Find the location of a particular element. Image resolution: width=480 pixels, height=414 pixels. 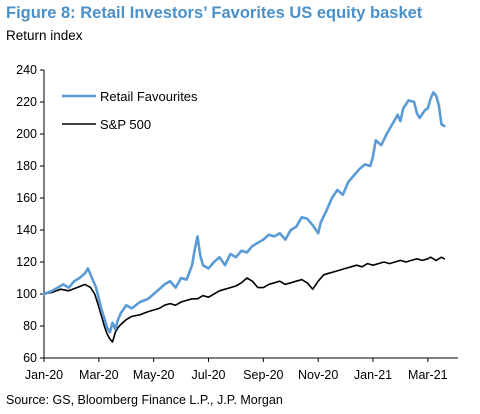

x-tick-label: Sep-20 is located at coordinates (263, 375).